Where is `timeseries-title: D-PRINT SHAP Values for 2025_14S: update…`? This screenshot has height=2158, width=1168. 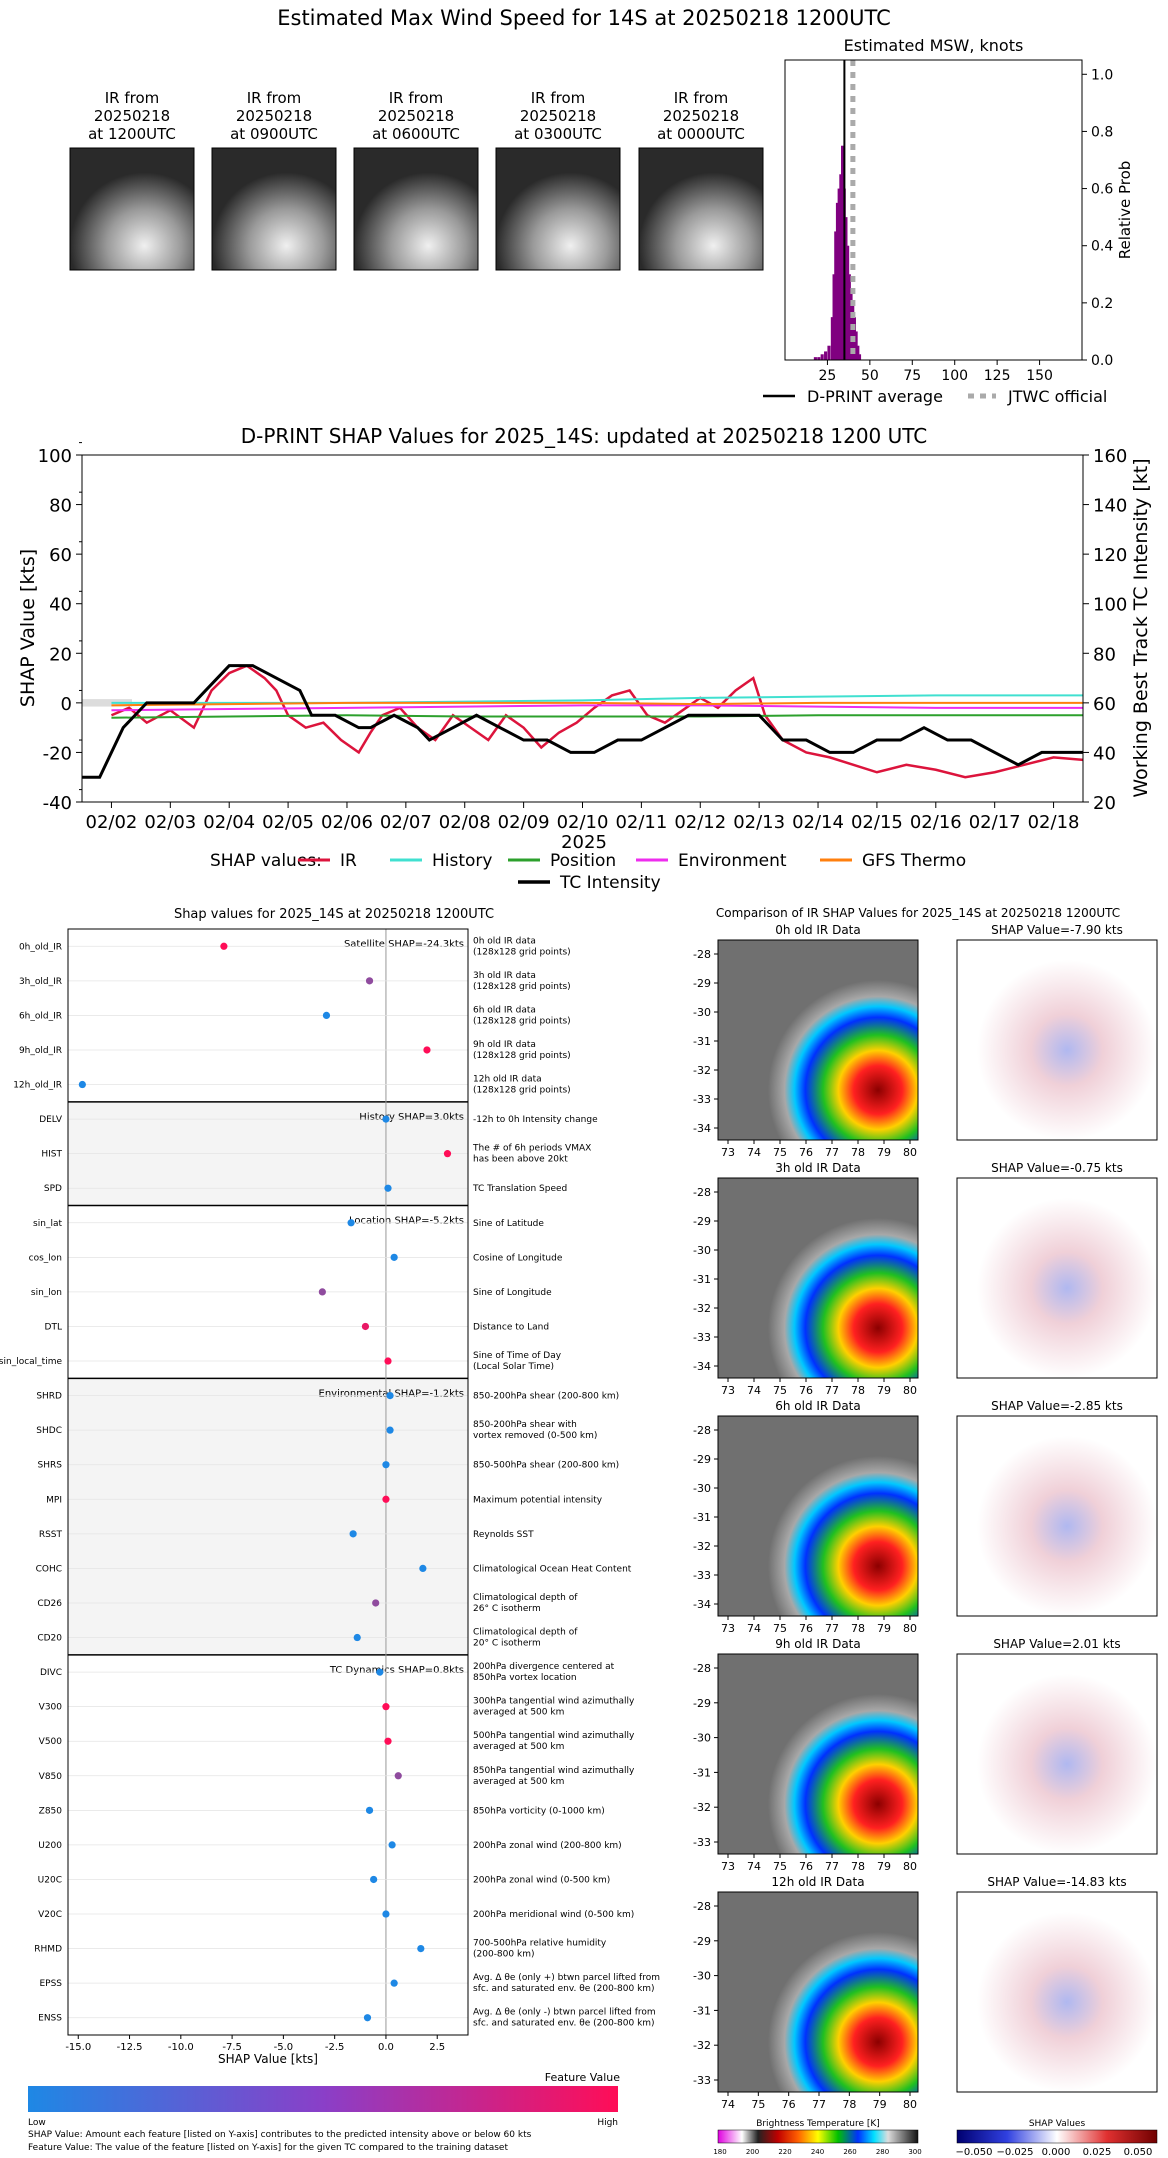
timeseries-title: D-PRINT SHAP Values for 2025_14S: update… is located at coordinates (584, 436).